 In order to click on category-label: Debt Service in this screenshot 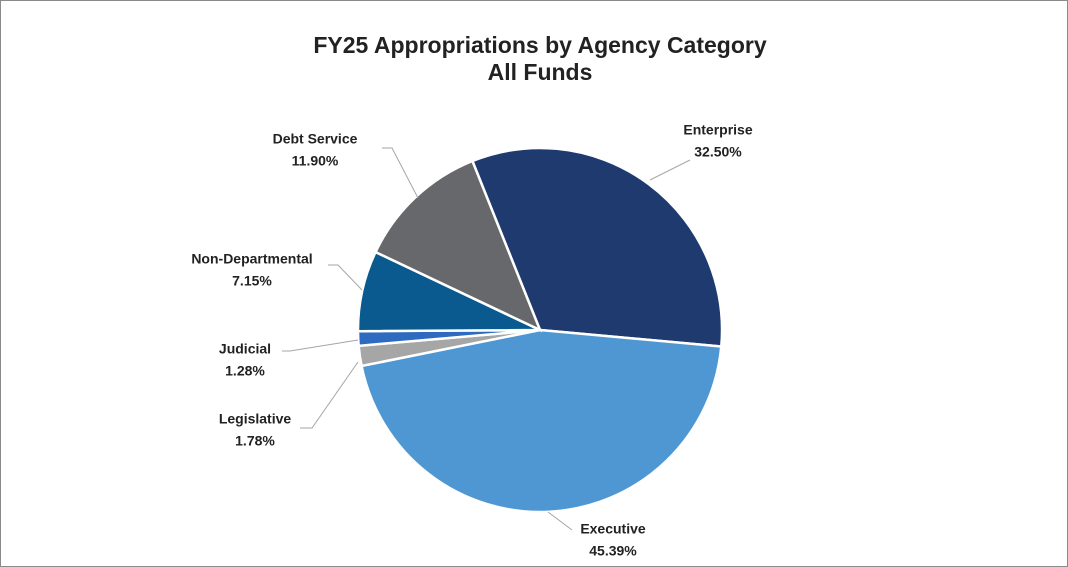, I will do `click(315, 139)`.